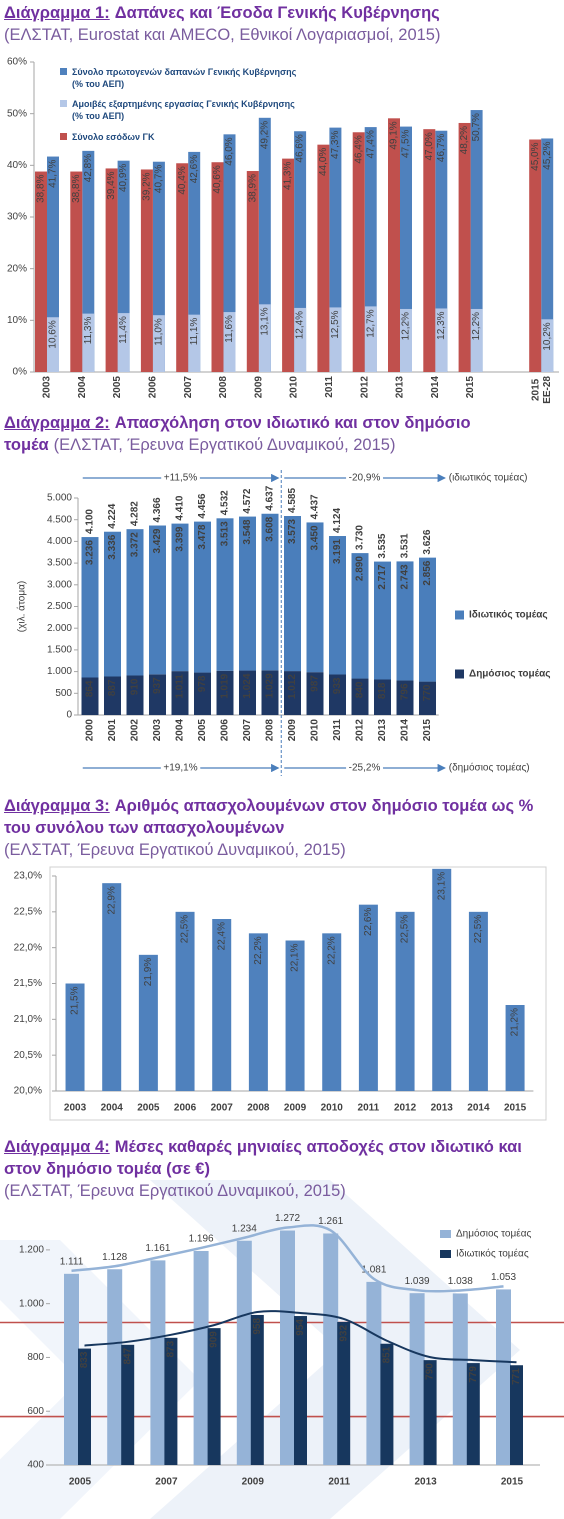 The image size is (564, 1519). What do you see at coordinates (382, 545) in the screenshot?
I see `total-label: 3.535` at bounding box center [382, 545].